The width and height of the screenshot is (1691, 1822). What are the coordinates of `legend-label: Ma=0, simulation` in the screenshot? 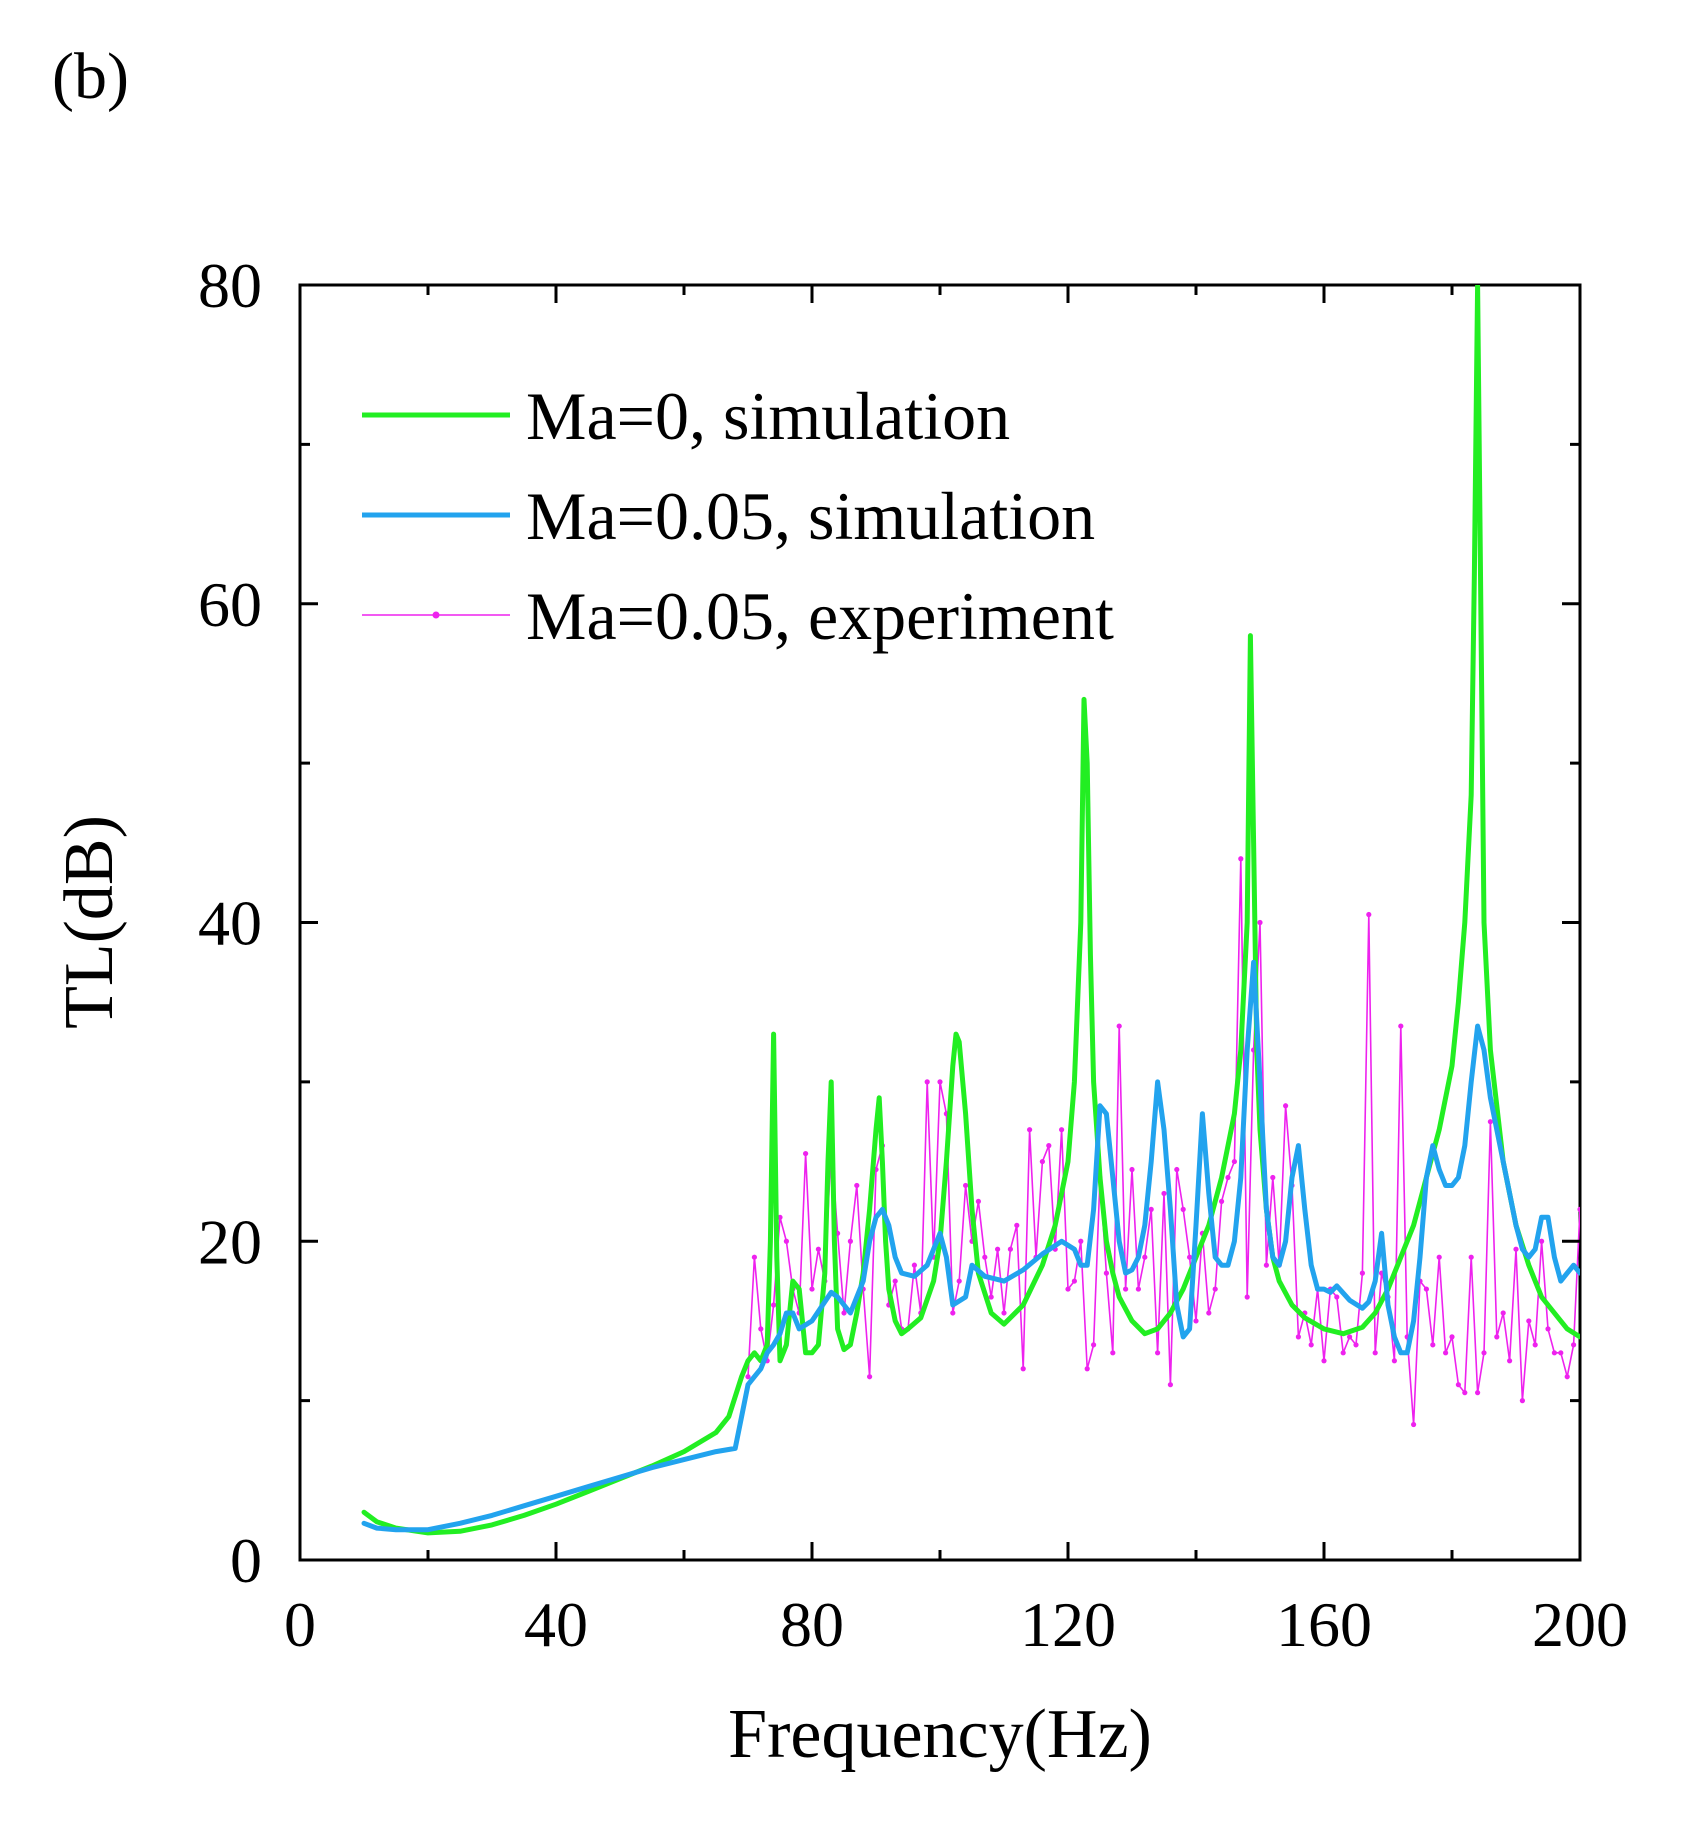 It's located at (768, 416).